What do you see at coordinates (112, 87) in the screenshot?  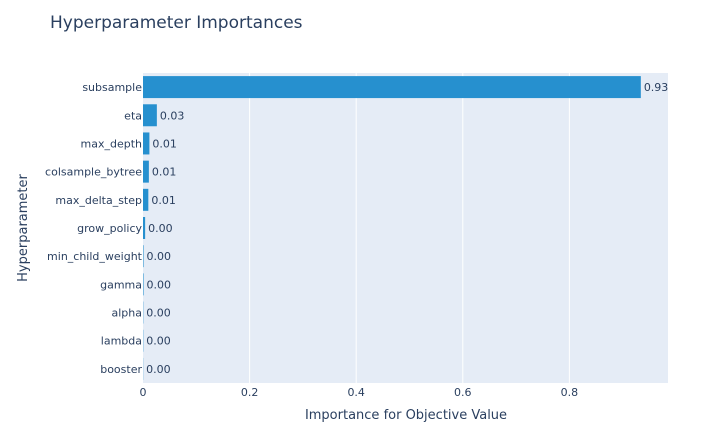 I see `y-tick-label: subsample` at bounding box center [112, 87].